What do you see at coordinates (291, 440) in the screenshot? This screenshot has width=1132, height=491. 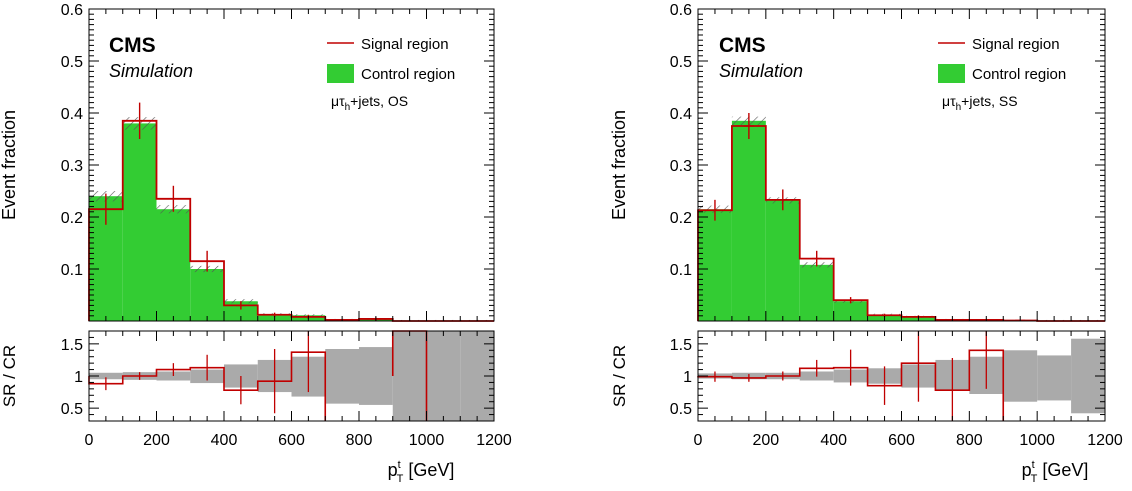 I see `os-x-tick-label: 600` at bounding box center [291, 440].